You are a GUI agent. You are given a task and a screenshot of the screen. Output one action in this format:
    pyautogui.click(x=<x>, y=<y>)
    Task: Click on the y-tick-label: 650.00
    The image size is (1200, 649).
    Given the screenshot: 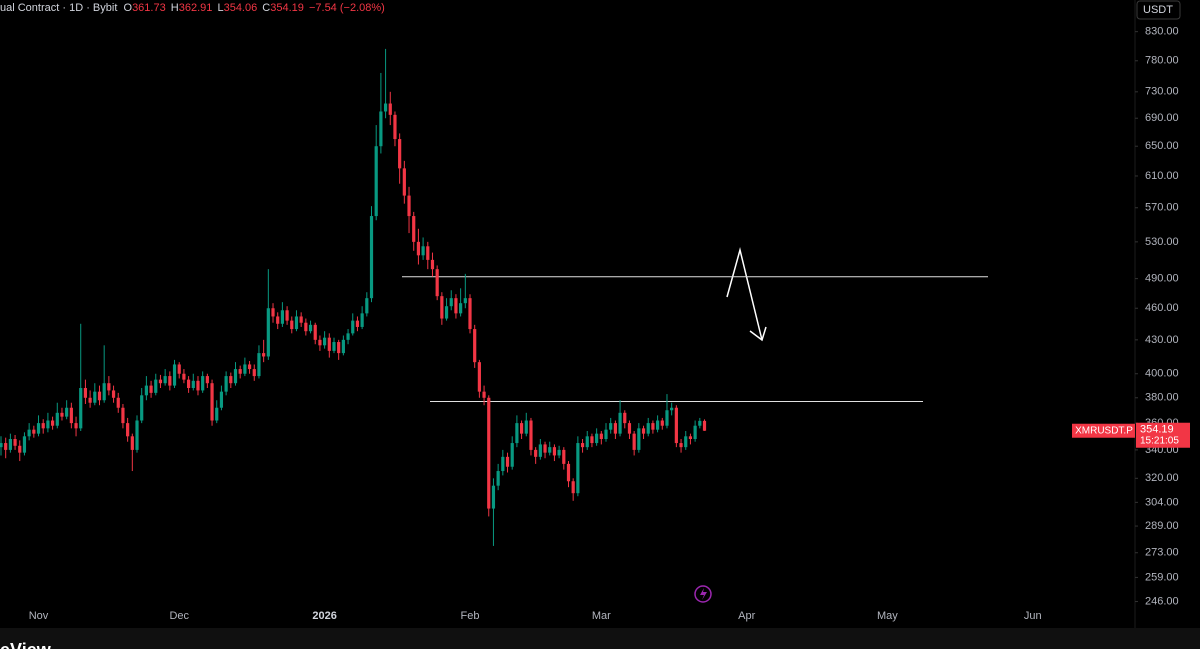 What is the action you would take?
    pyautogui.click(x=1162, y=146)
    